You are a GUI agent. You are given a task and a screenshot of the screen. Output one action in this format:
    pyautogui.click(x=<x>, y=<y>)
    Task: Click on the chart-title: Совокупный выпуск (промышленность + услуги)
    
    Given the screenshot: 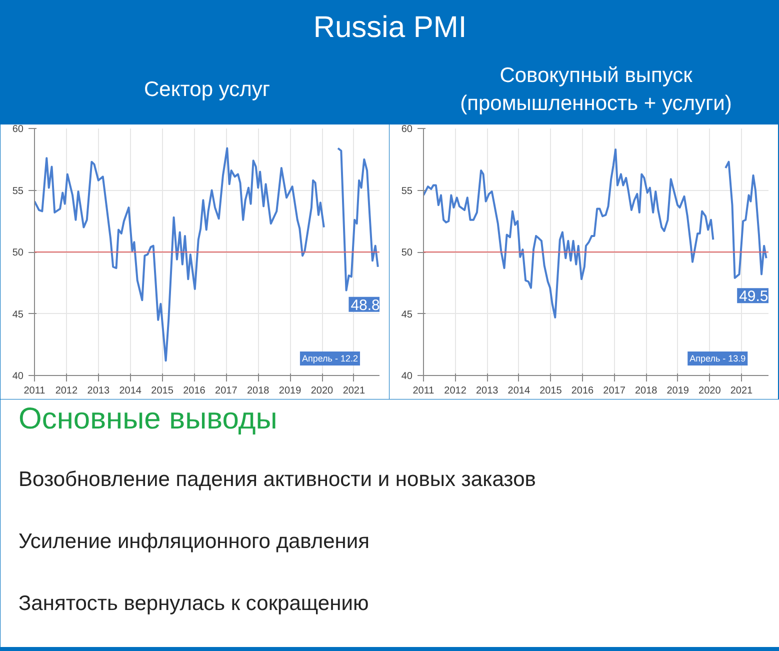 What is the action you would take?
    pyautogui.click(x=596, y=89)
    